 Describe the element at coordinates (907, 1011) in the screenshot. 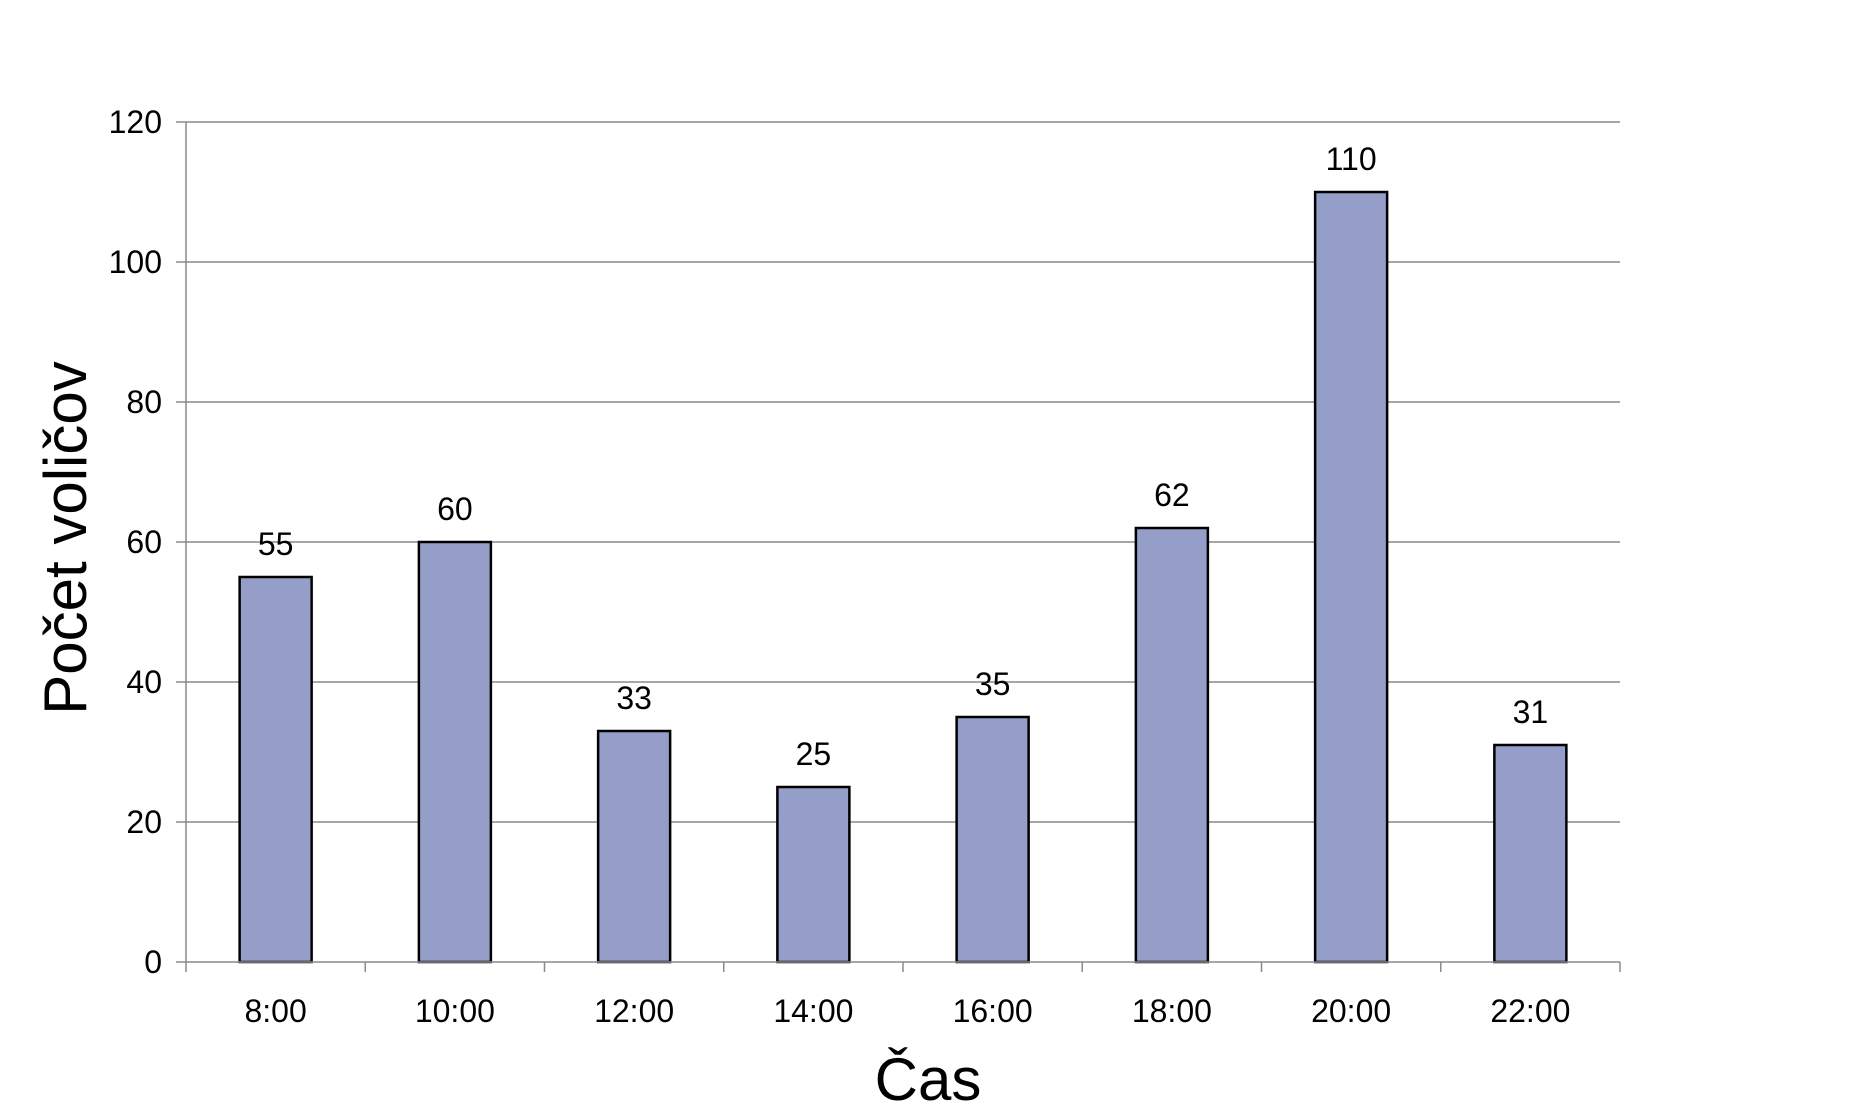

I see `x-tick-labels: 8:00 10:00 12:00 14:00 16:00 18:00 20:00 22:00` at that location.